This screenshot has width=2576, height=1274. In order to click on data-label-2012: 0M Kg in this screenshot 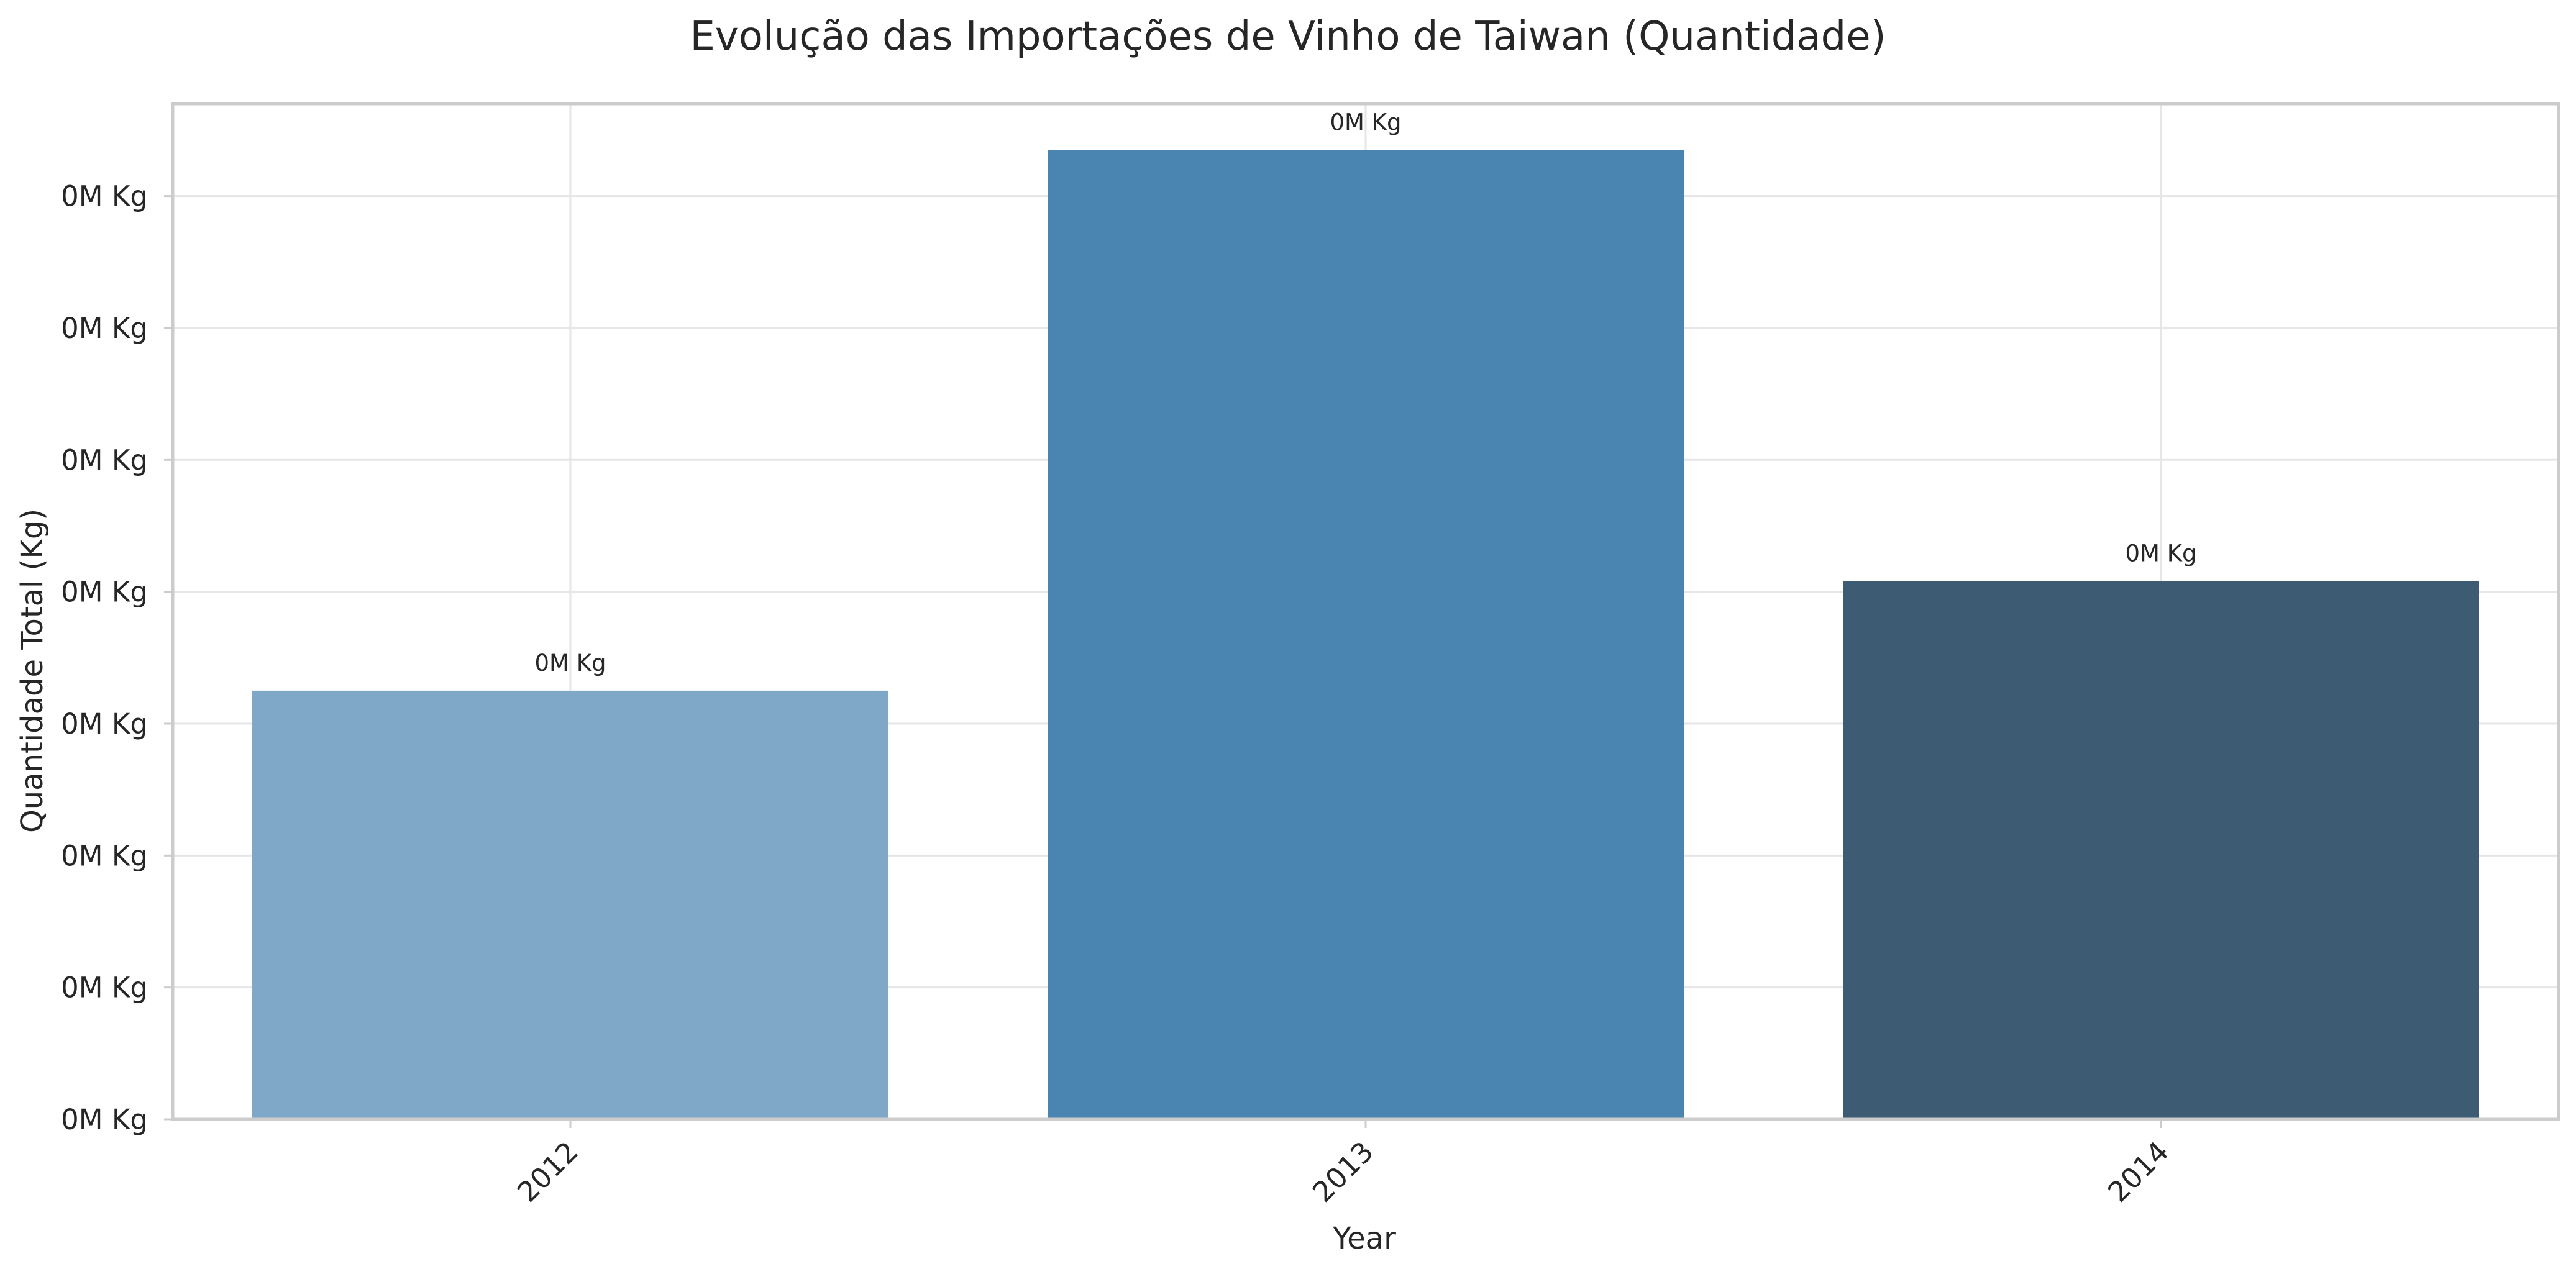, I will do `click(570, 663)`.